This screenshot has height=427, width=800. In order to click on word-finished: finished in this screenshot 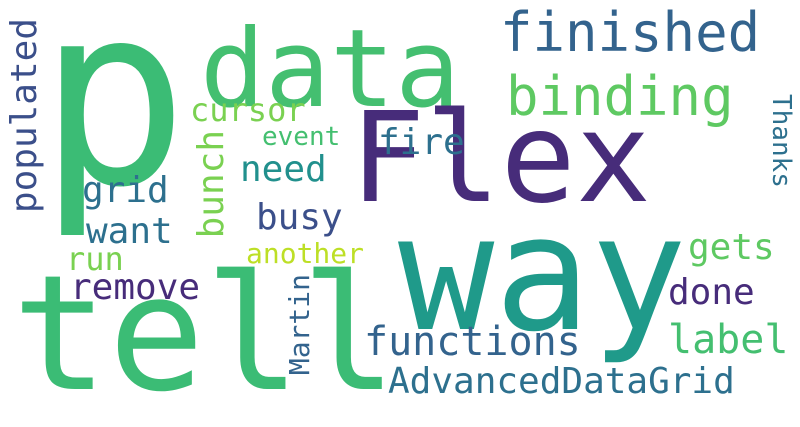, I will do `click(630, 32)`.